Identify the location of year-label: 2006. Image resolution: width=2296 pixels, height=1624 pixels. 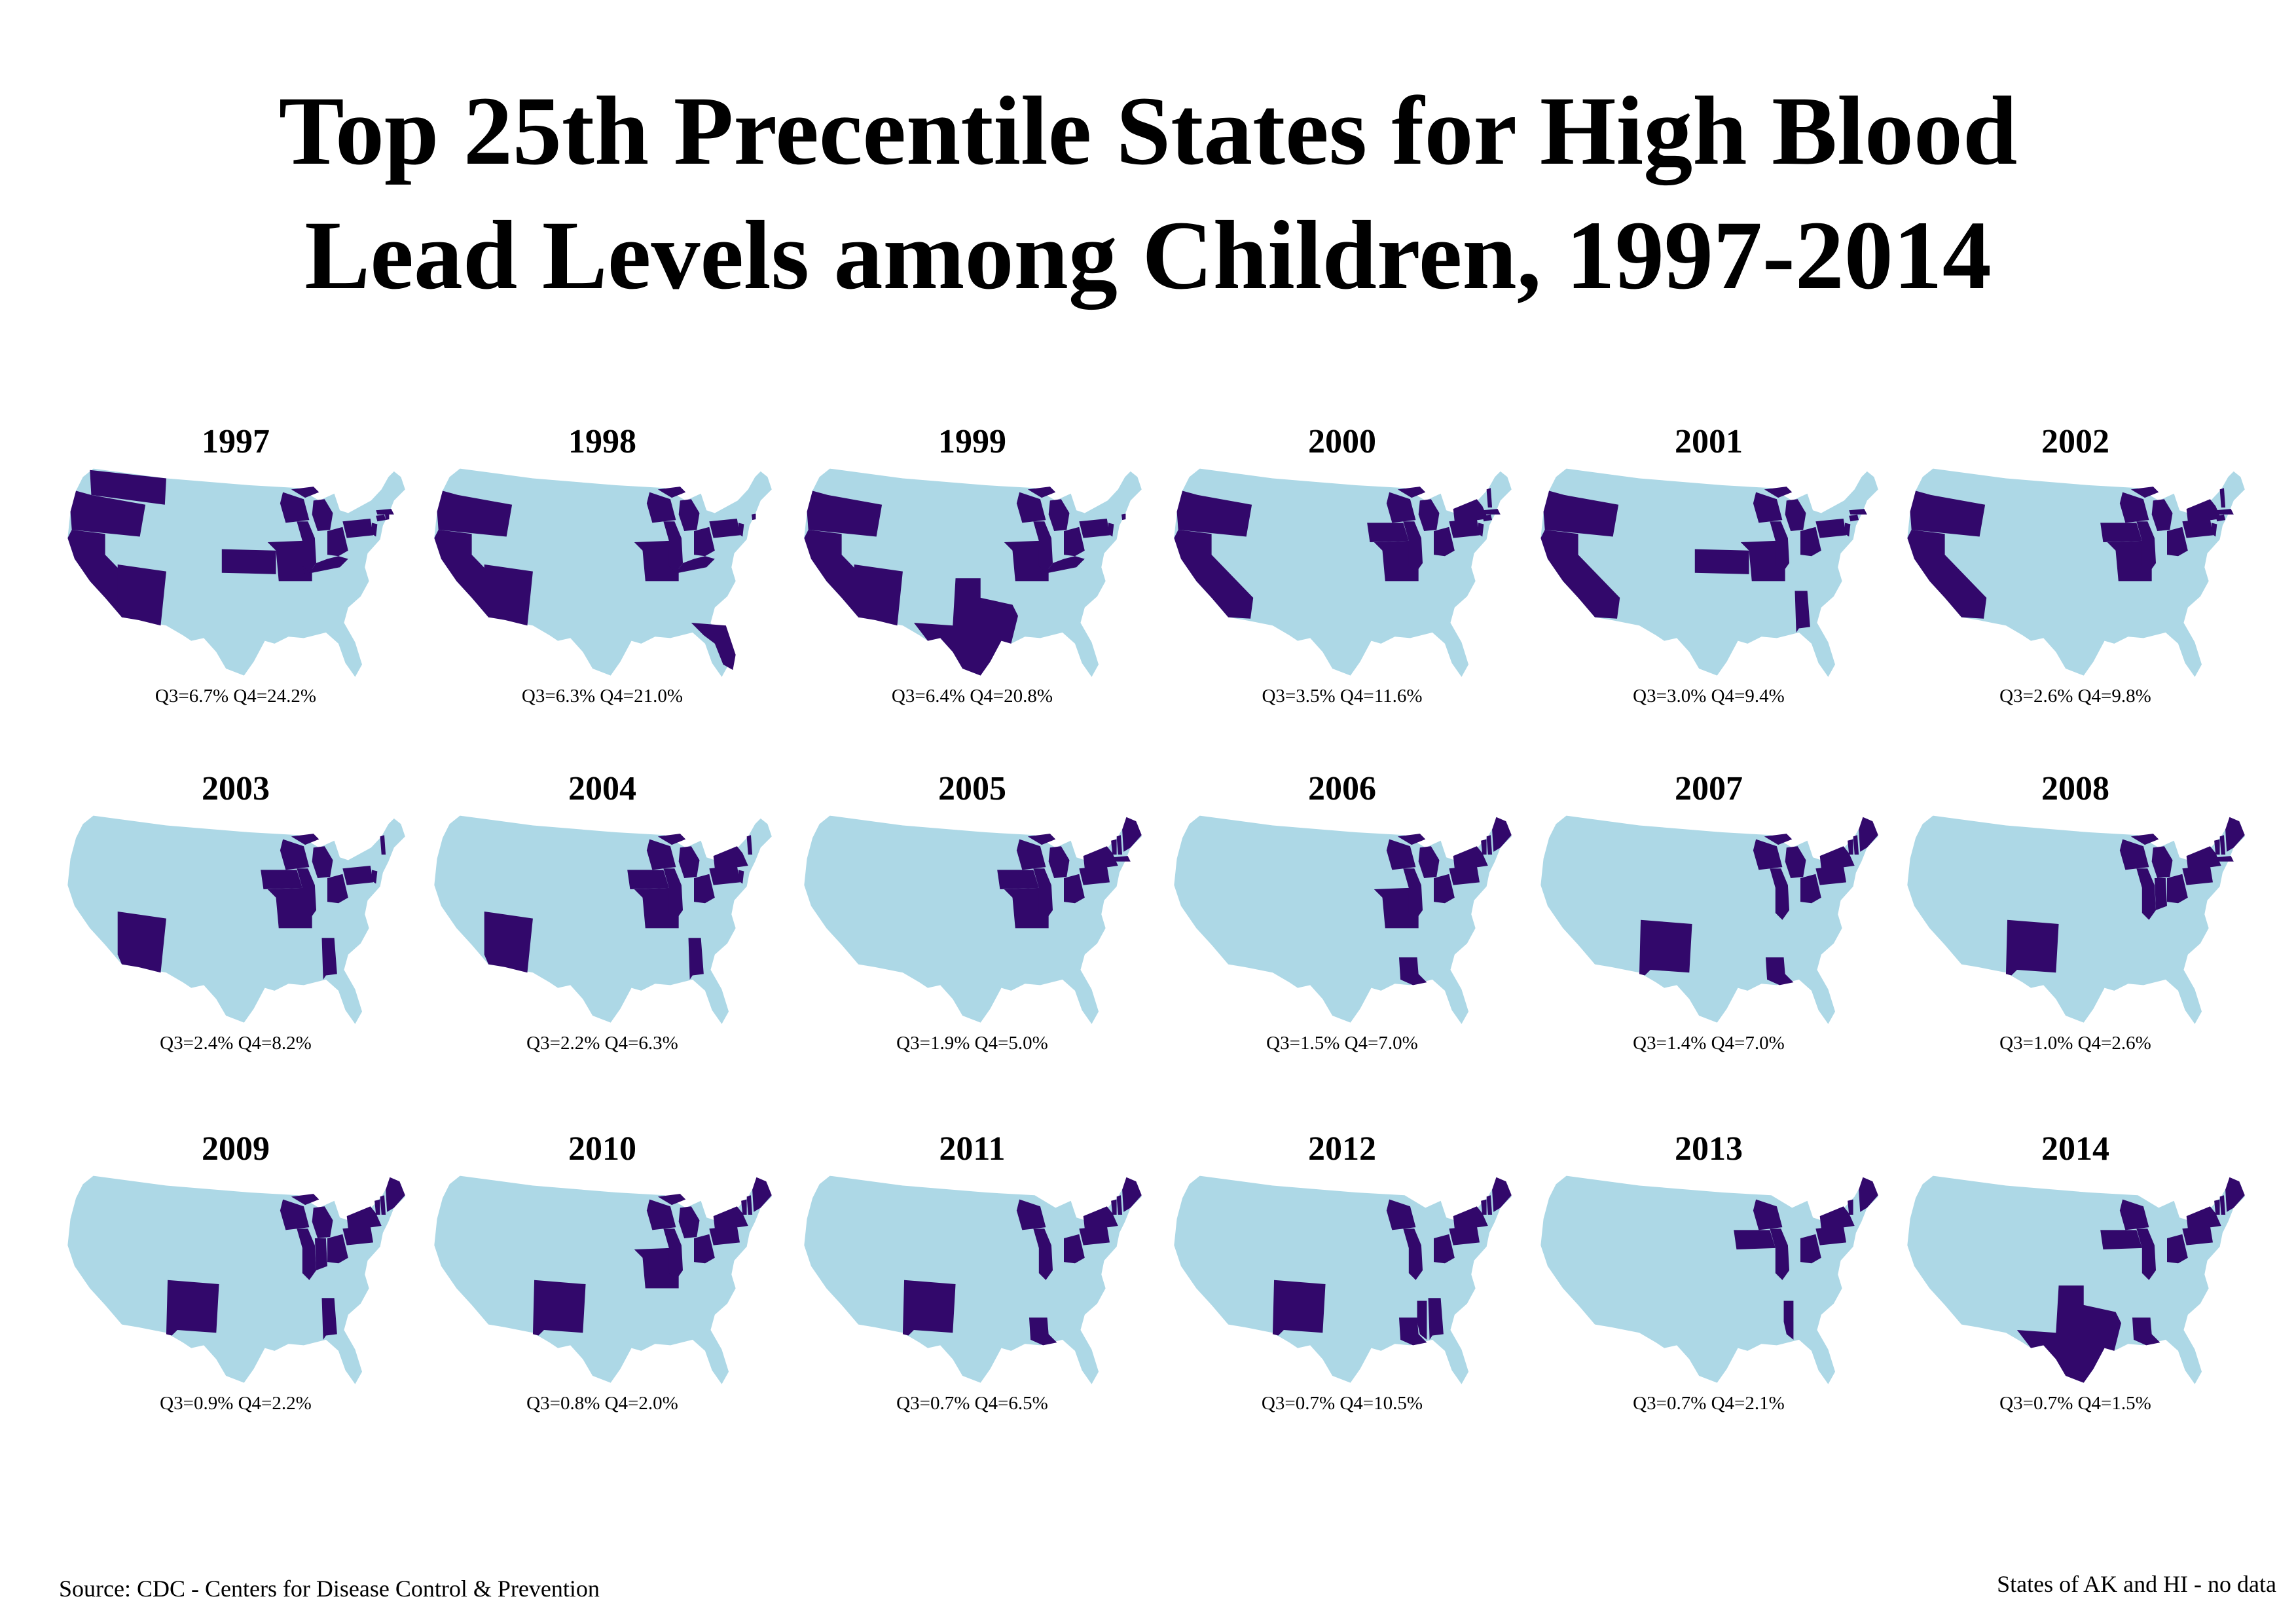
(1342, 788).